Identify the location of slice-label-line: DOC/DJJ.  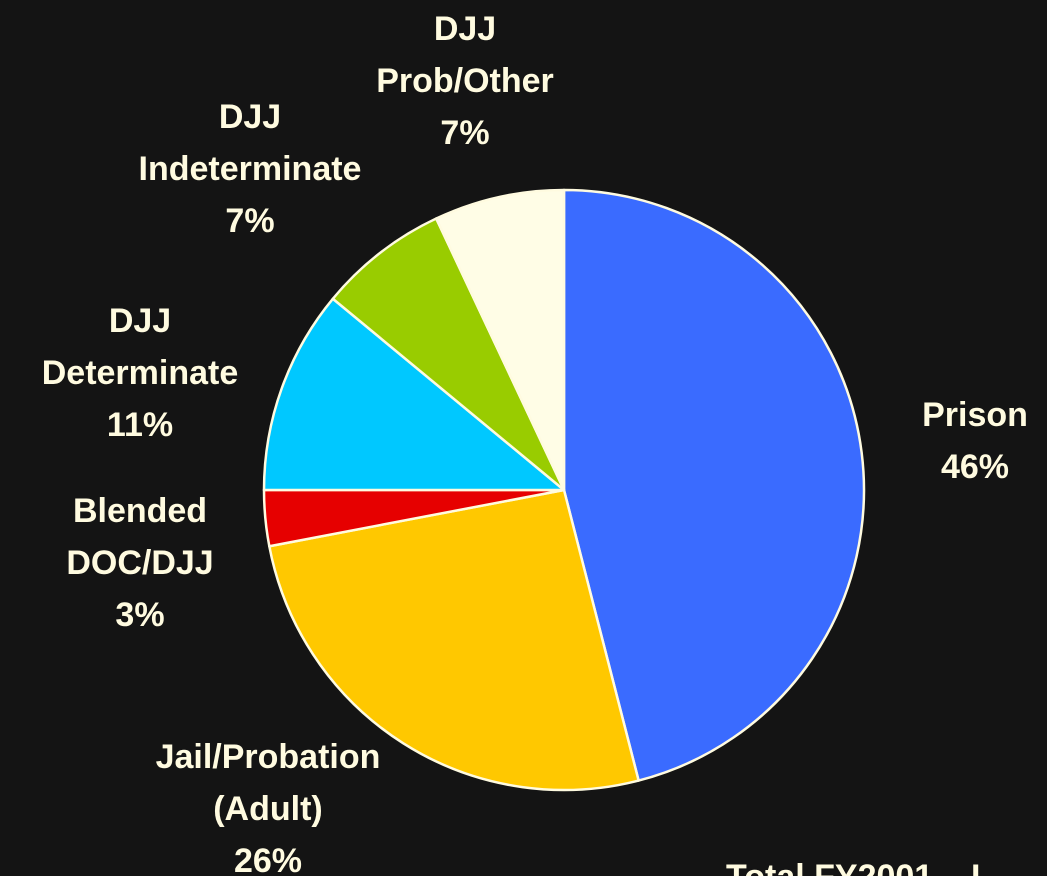
(139, 563).